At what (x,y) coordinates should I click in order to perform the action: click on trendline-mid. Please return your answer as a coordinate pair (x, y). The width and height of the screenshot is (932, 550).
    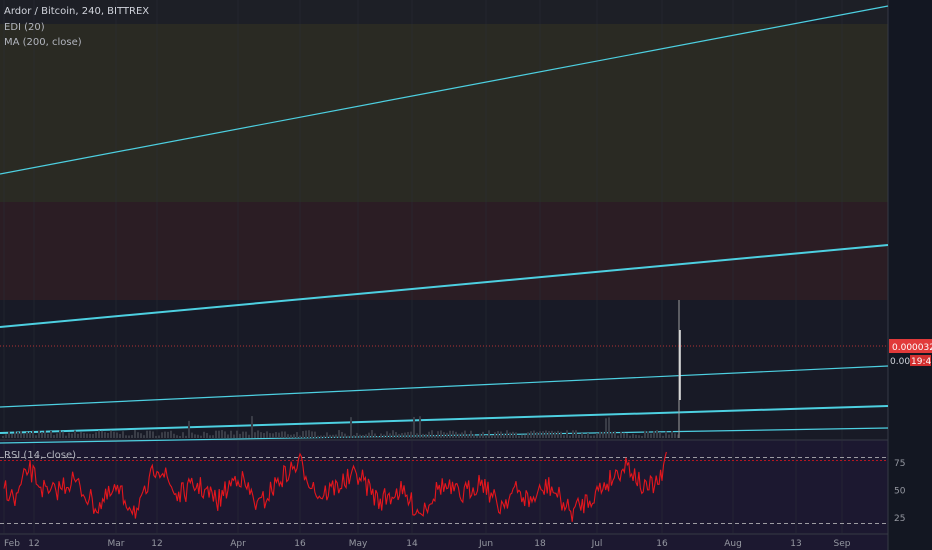
    Looking at the image, I should click on (444, 386).